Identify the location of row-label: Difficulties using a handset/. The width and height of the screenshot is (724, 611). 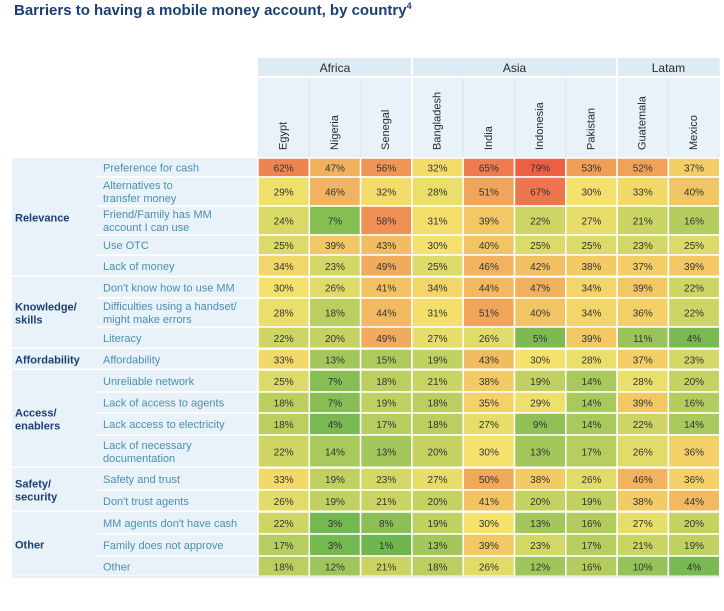
(170, 307).